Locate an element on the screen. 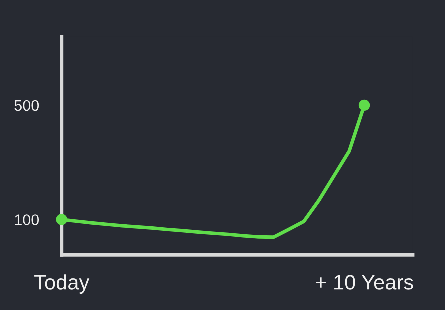 The height and width of the screenshot is (310, 445). y-tick-label: 100 is located at coordinates (27, 220).